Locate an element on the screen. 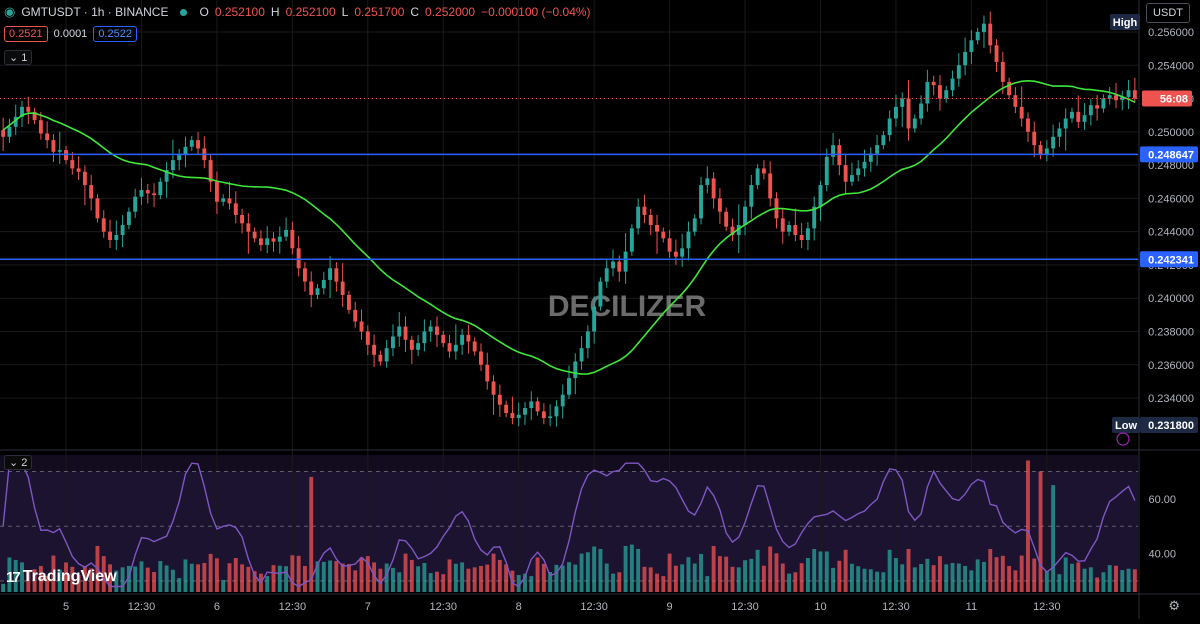  pane1-collapse-button: ⌄ 1 is located at coordinates (18, 57).